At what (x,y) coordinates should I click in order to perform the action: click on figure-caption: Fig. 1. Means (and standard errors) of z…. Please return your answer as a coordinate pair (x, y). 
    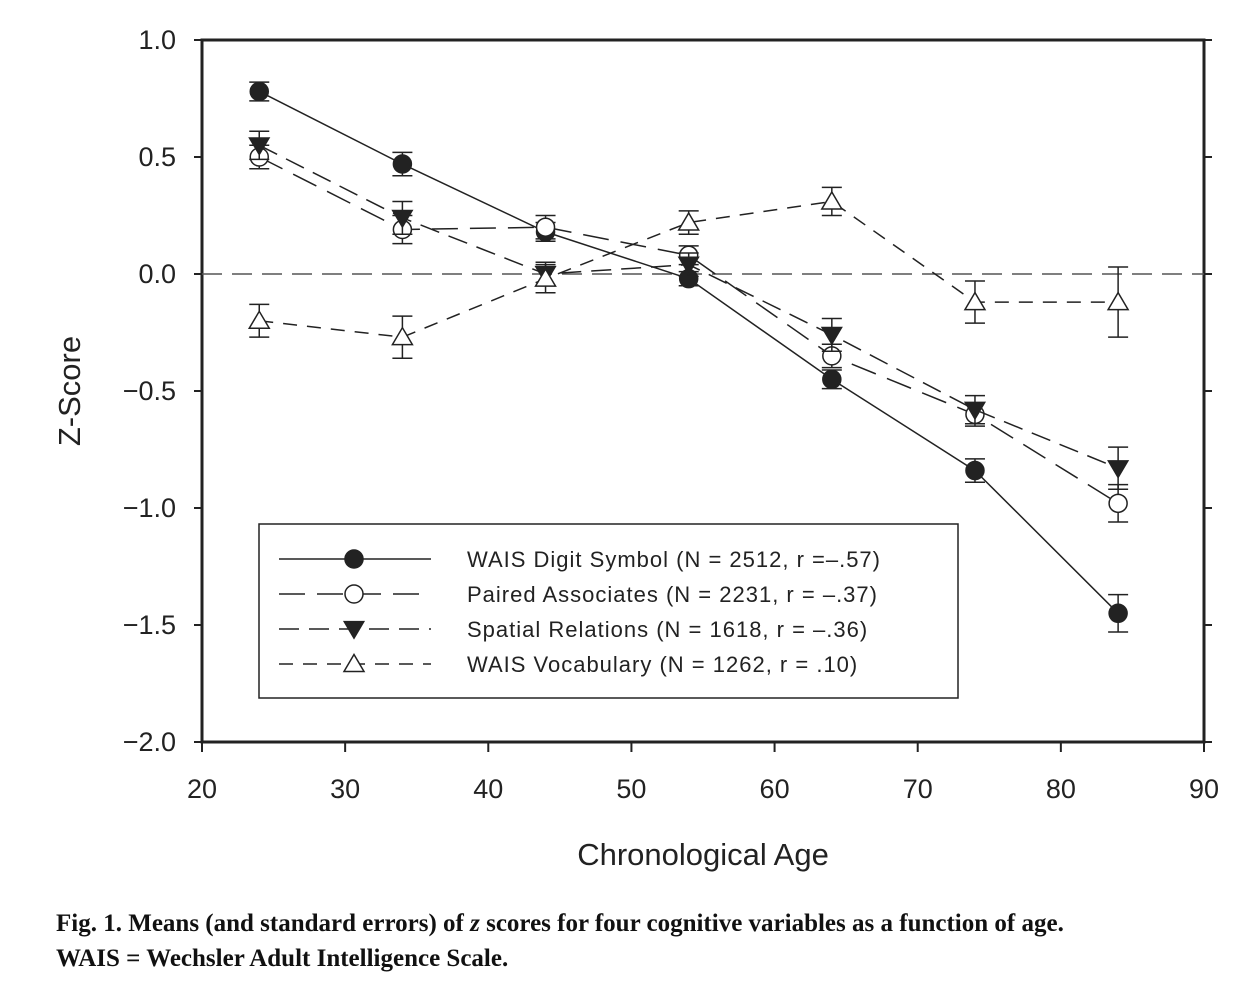
    Looking at the image, I should click on (641, 941).